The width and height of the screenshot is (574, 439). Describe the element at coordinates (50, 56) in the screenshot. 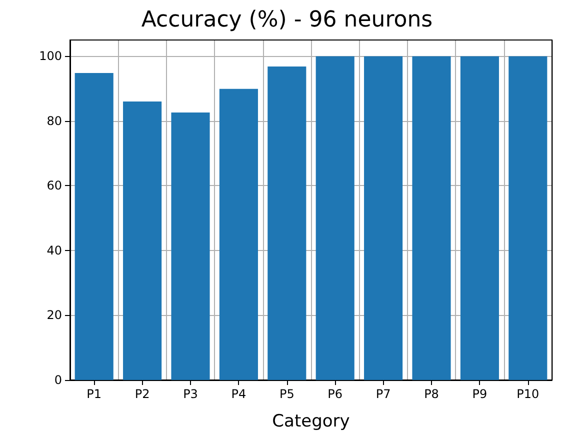

I see `y-tick-label: 100` at that location.